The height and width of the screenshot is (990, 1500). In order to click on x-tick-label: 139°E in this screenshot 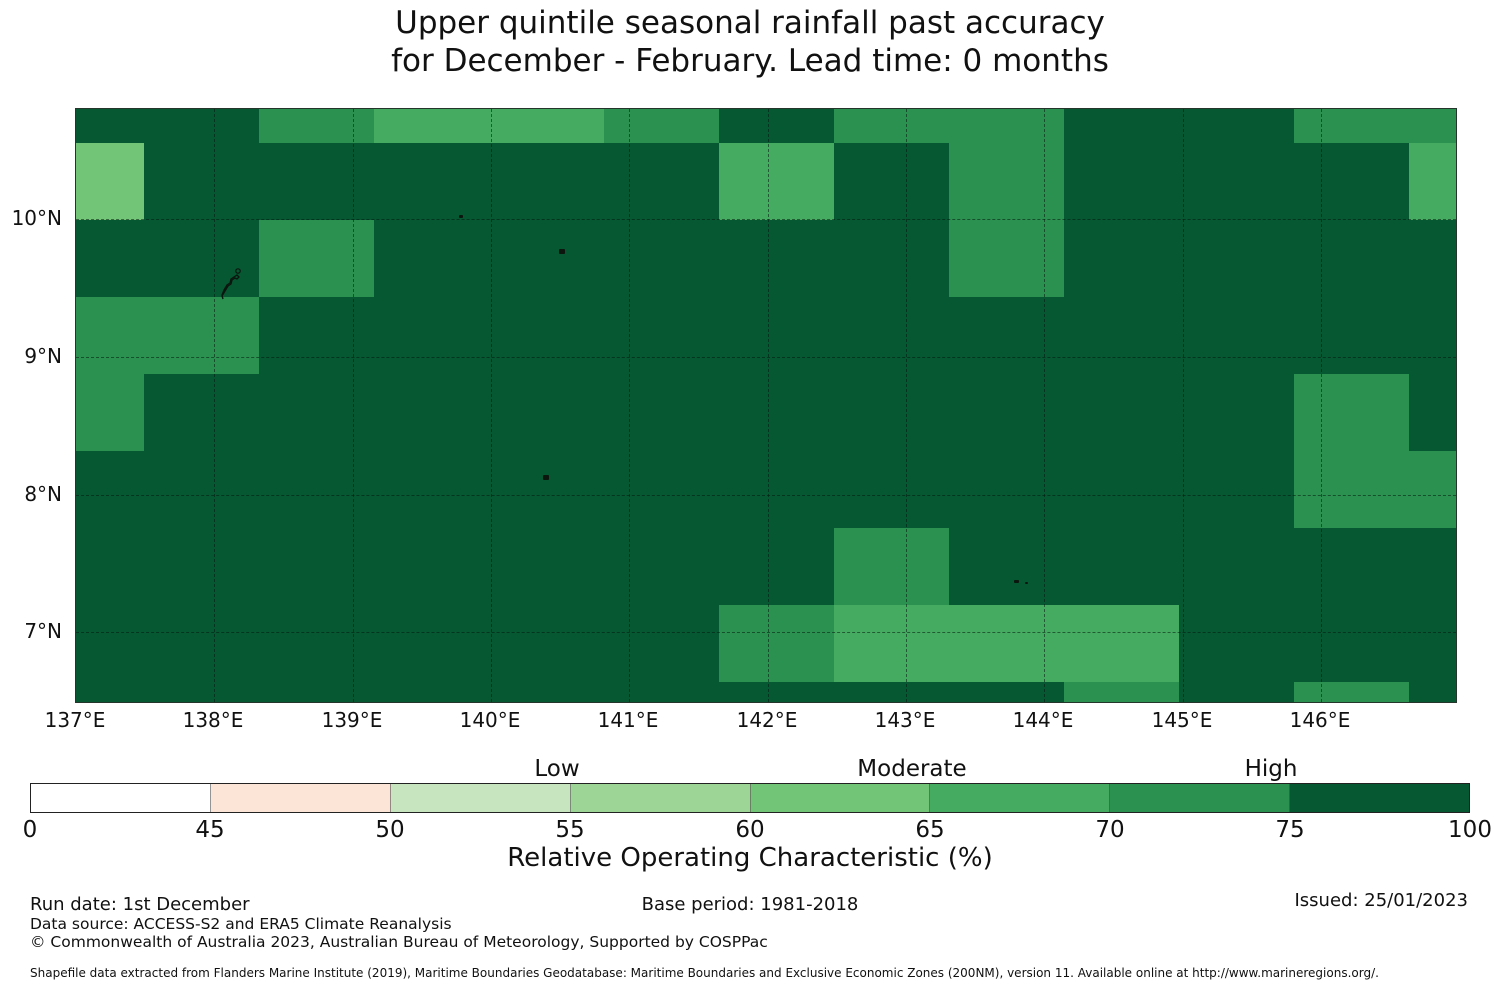, I will do `click(352, 720)`.